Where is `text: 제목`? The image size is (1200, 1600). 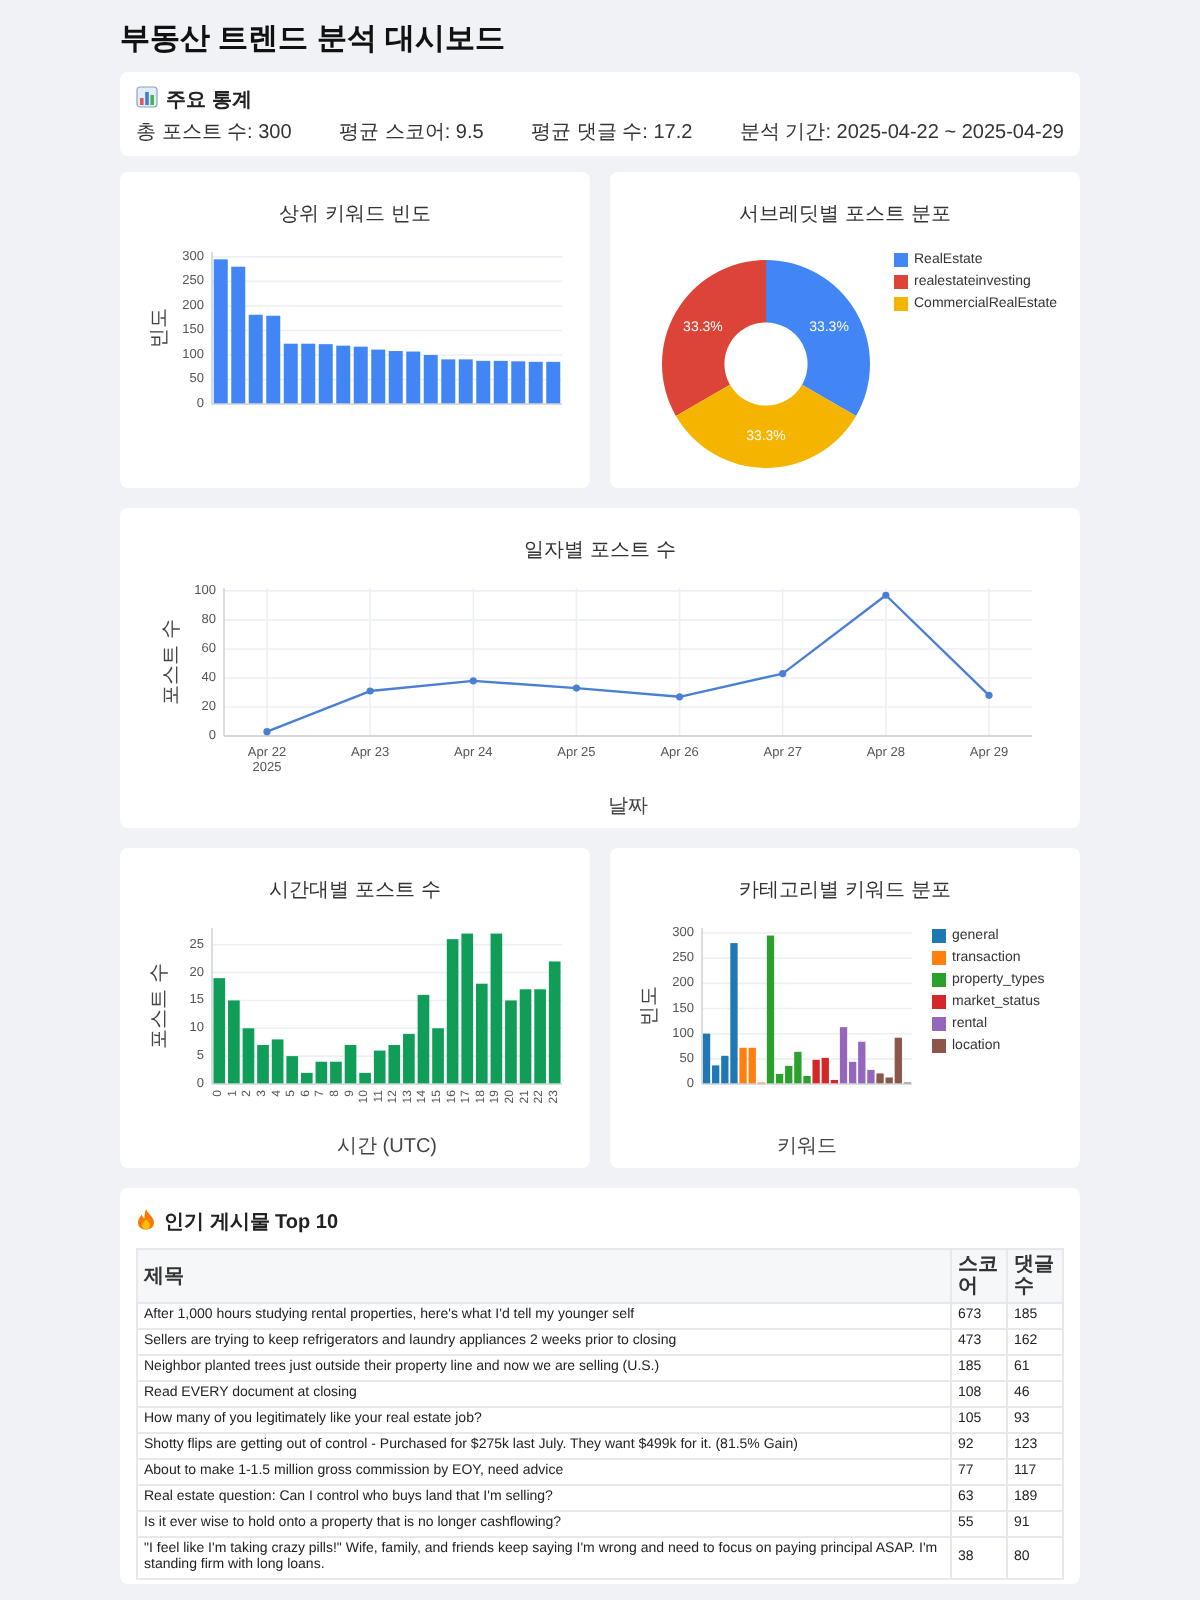 text: 제목 is located at coordinates (544, 1276).